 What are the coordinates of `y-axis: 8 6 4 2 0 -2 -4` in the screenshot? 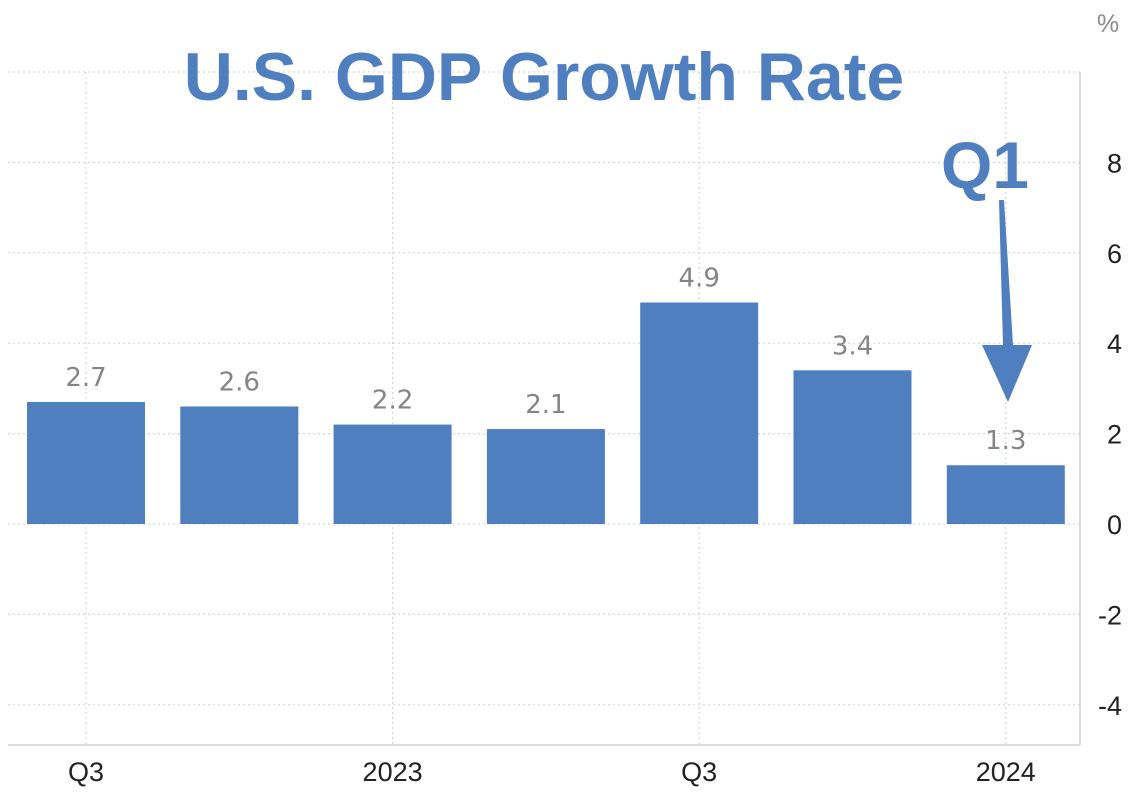 It's located at (1100, 408).